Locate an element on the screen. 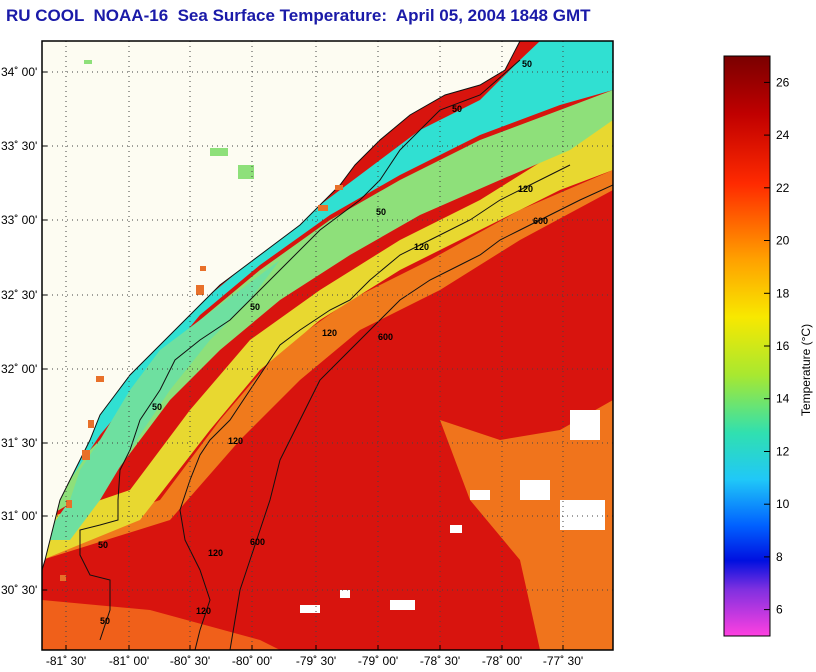 The image size is (816, 672). colorbar-tick-label: 16 is located at coordinates (783, 346).